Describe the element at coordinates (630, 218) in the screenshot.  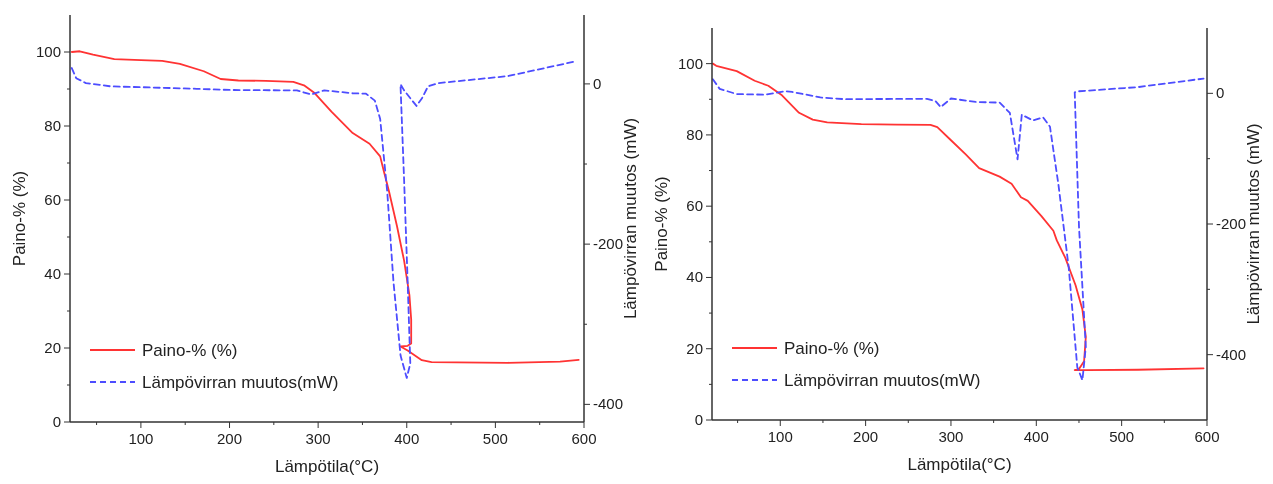
I see `y2-axis-title: Lämpövirran muutos (mW)` at that location.